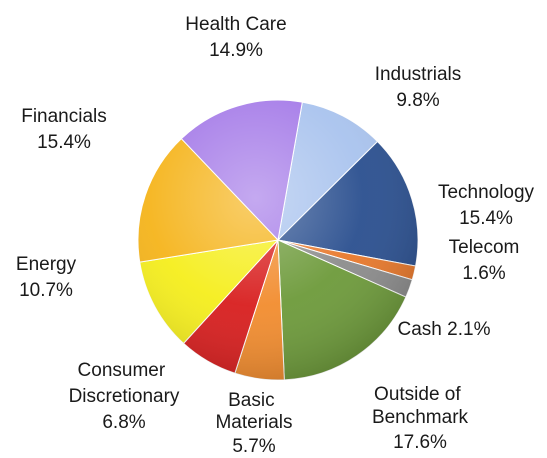 The width and height of the screenshot is (547, 458). I want to click on label-consumer-line1: Consumer, so click(122, 370).